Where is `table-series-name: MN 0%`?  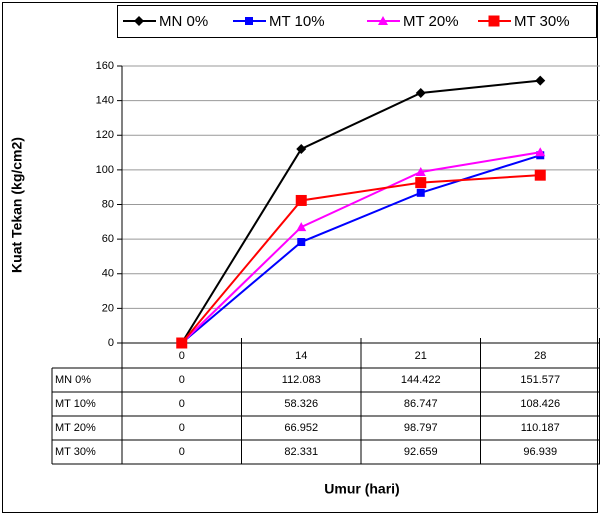 table-series-name: MN 0% is located at coordinates (73, 380).